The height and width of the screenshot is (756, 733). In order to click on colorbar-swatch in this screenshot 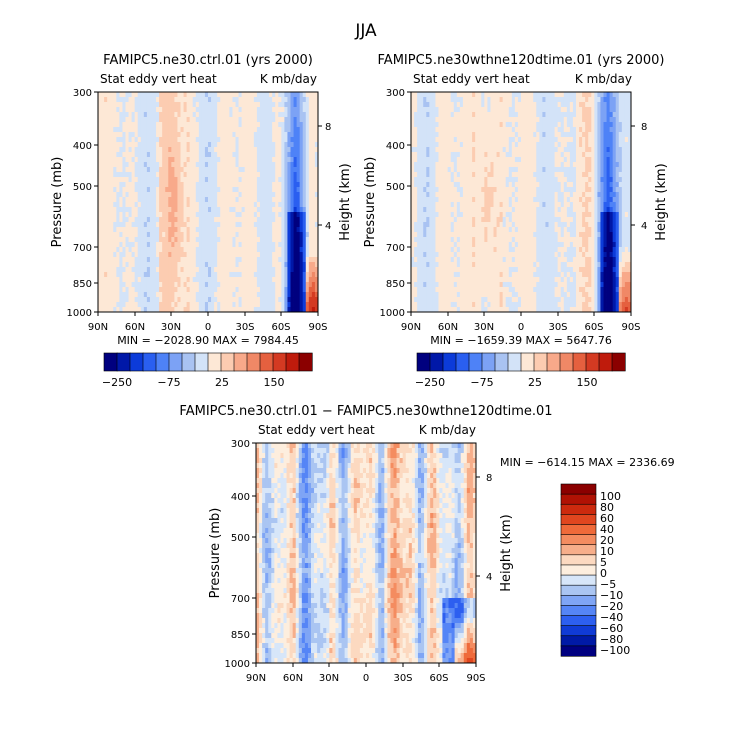, I will do `click(305, 362)`.